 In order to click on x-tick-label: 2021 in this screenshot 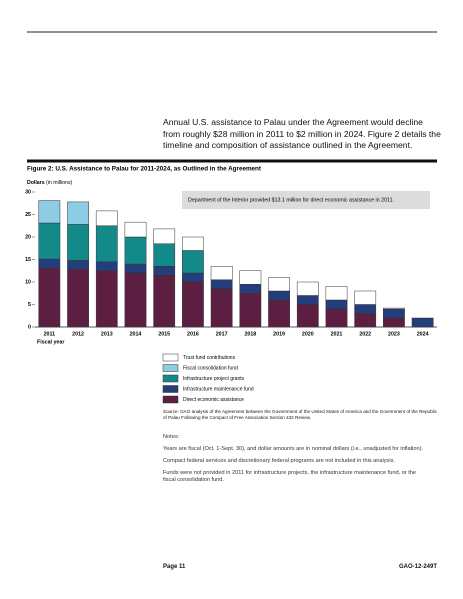, I will do `click(337, 334)`.